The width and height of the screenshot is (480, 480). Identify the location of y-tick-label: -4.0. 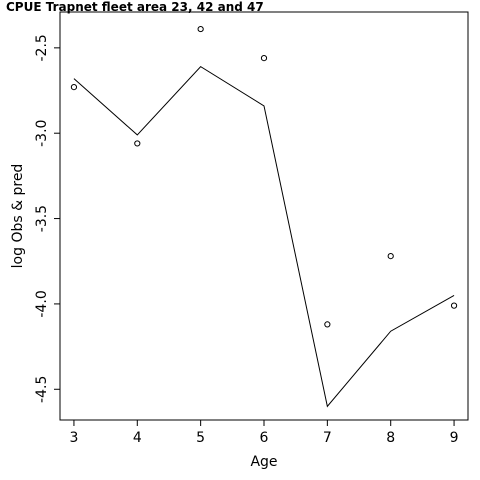
(42, 303).